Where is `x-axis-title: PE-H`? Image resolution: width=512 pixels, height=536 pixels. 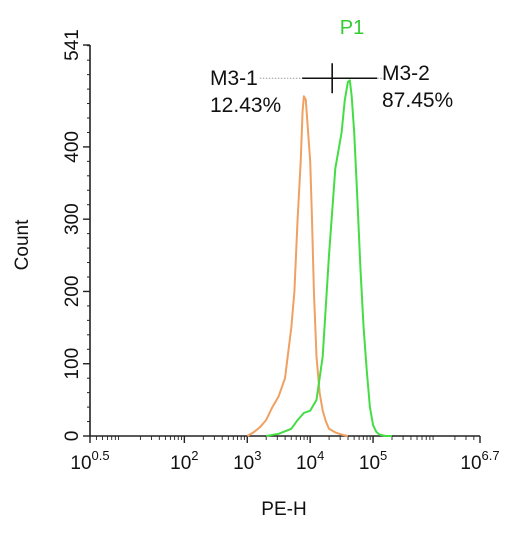
x-axis-title: PE-H is located at coordinates (283, 509).